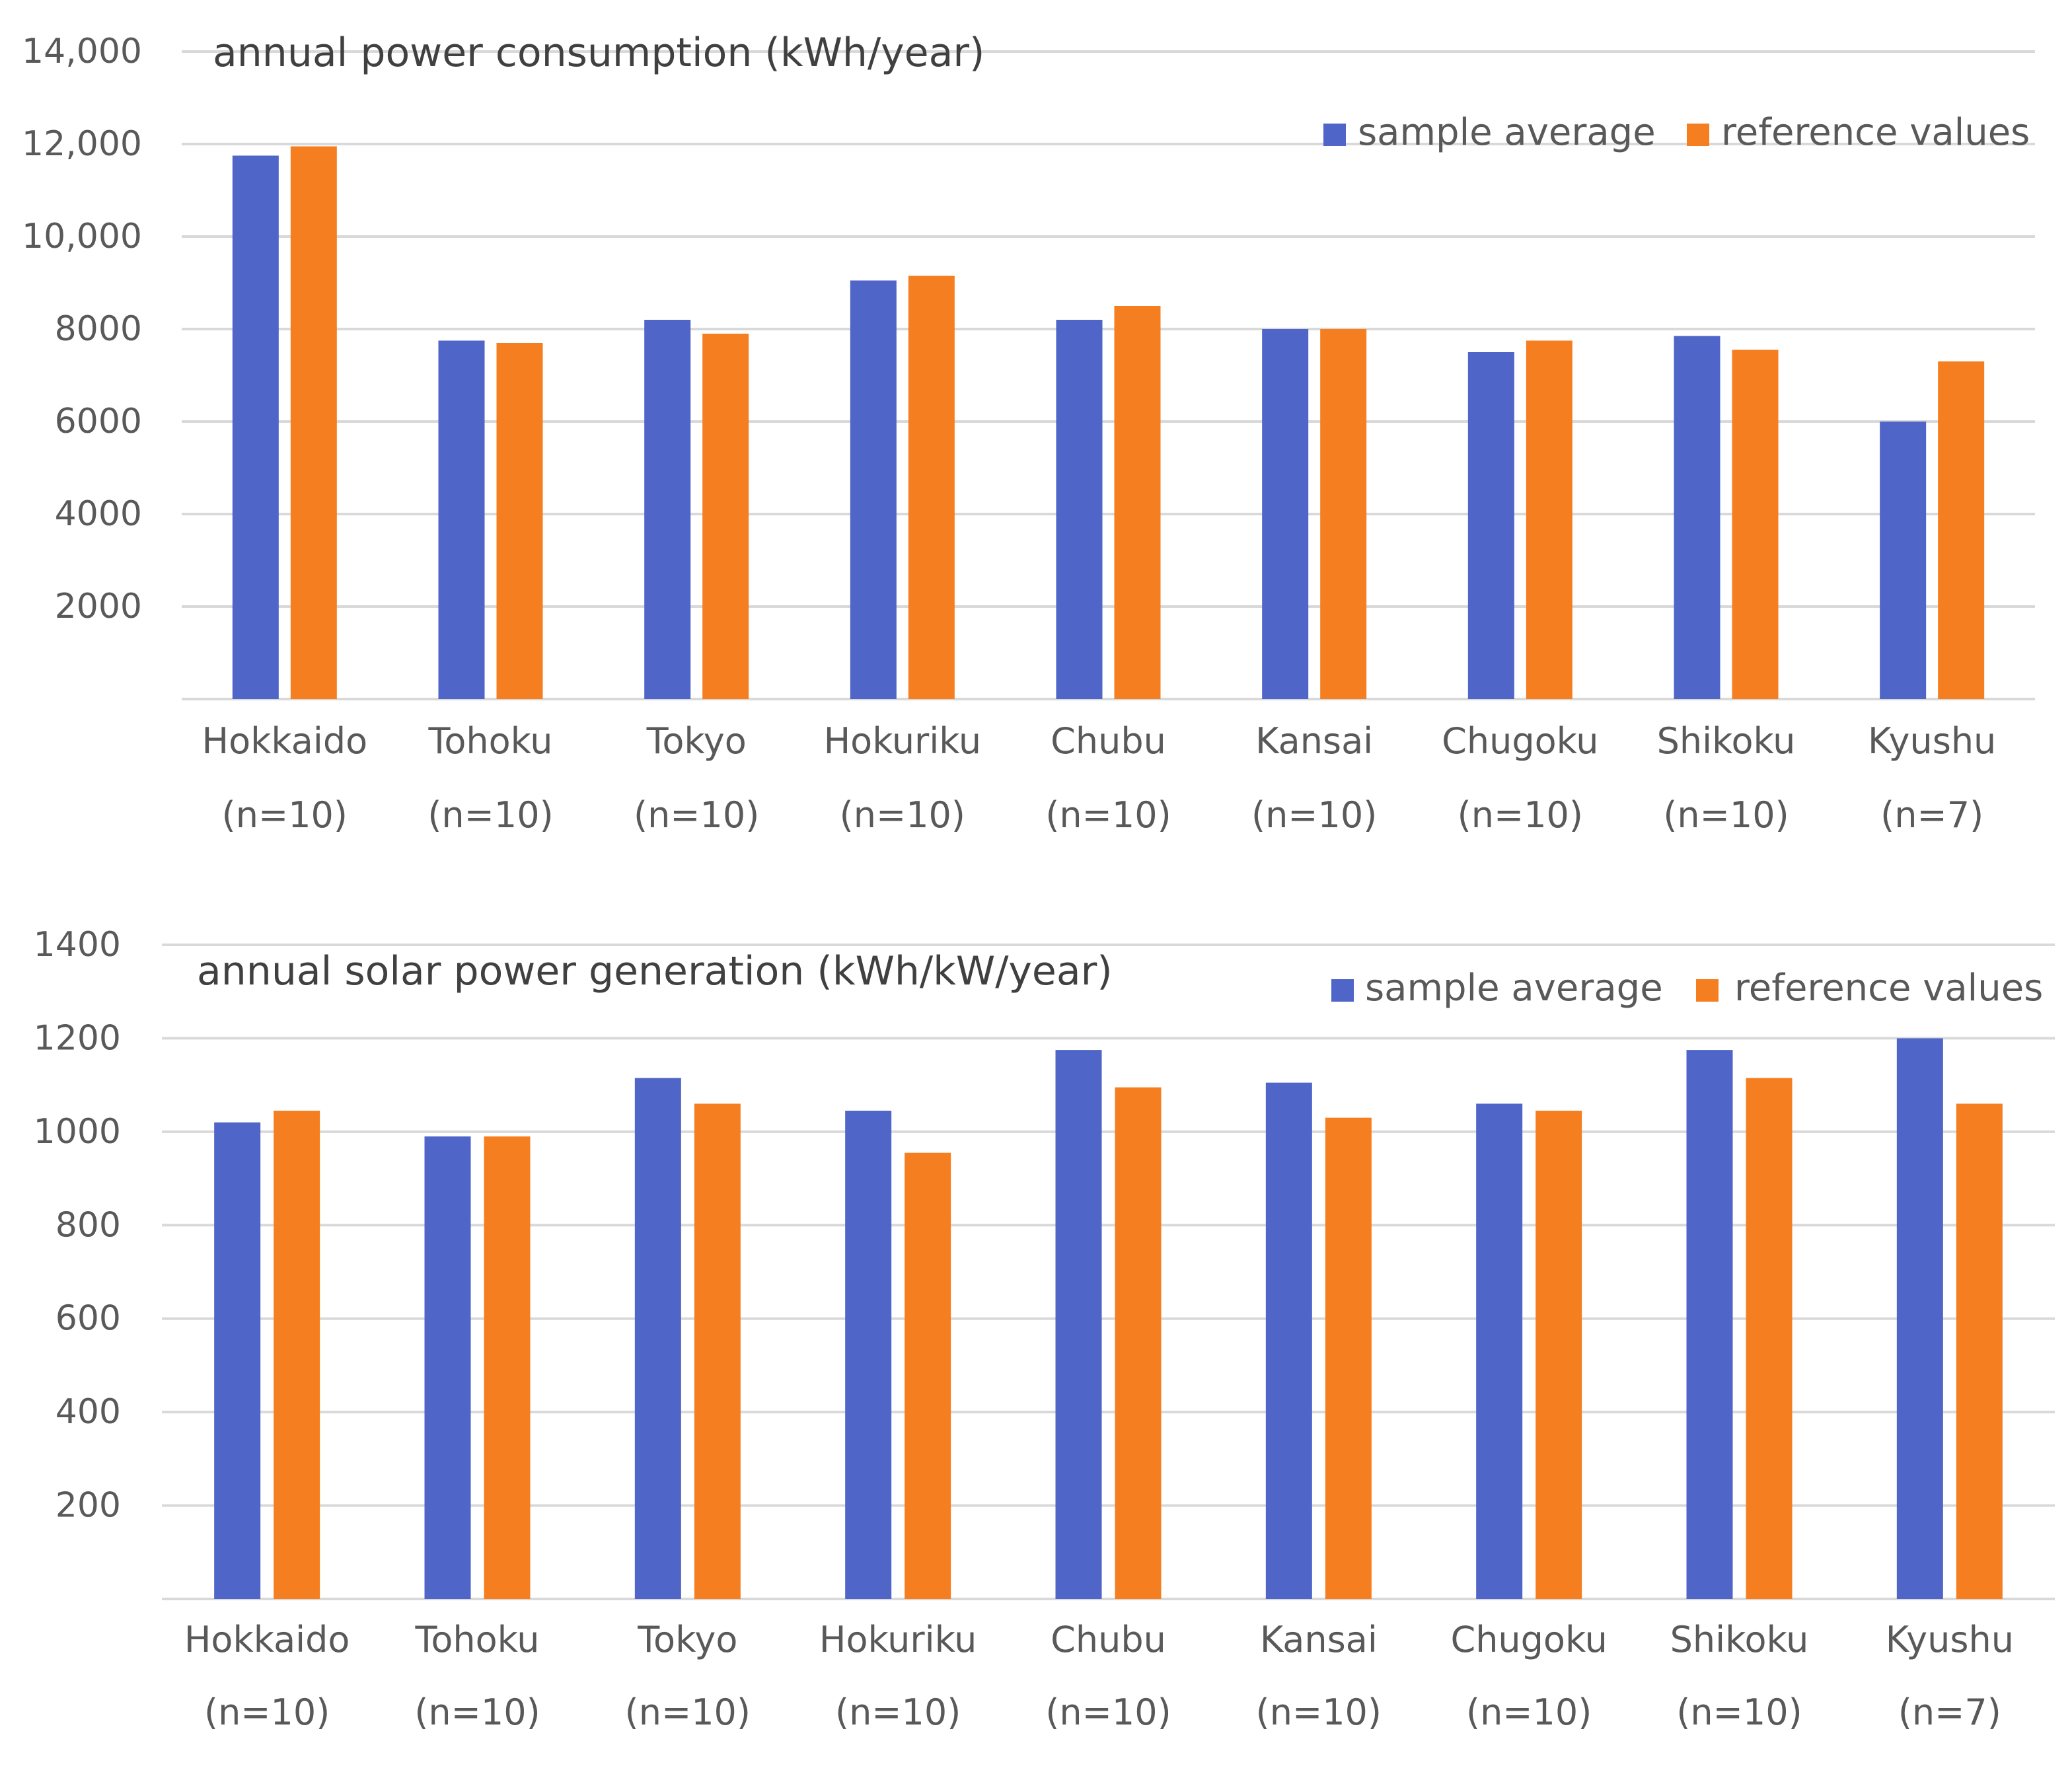  I want to click on y-tick-label: 800, so click(89, 1225).